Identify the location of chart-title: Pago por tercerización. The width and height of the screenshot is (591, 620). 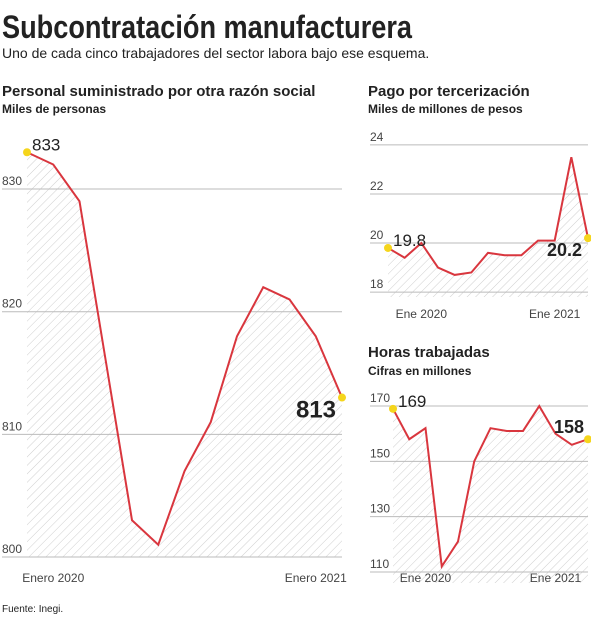
(449, 91).